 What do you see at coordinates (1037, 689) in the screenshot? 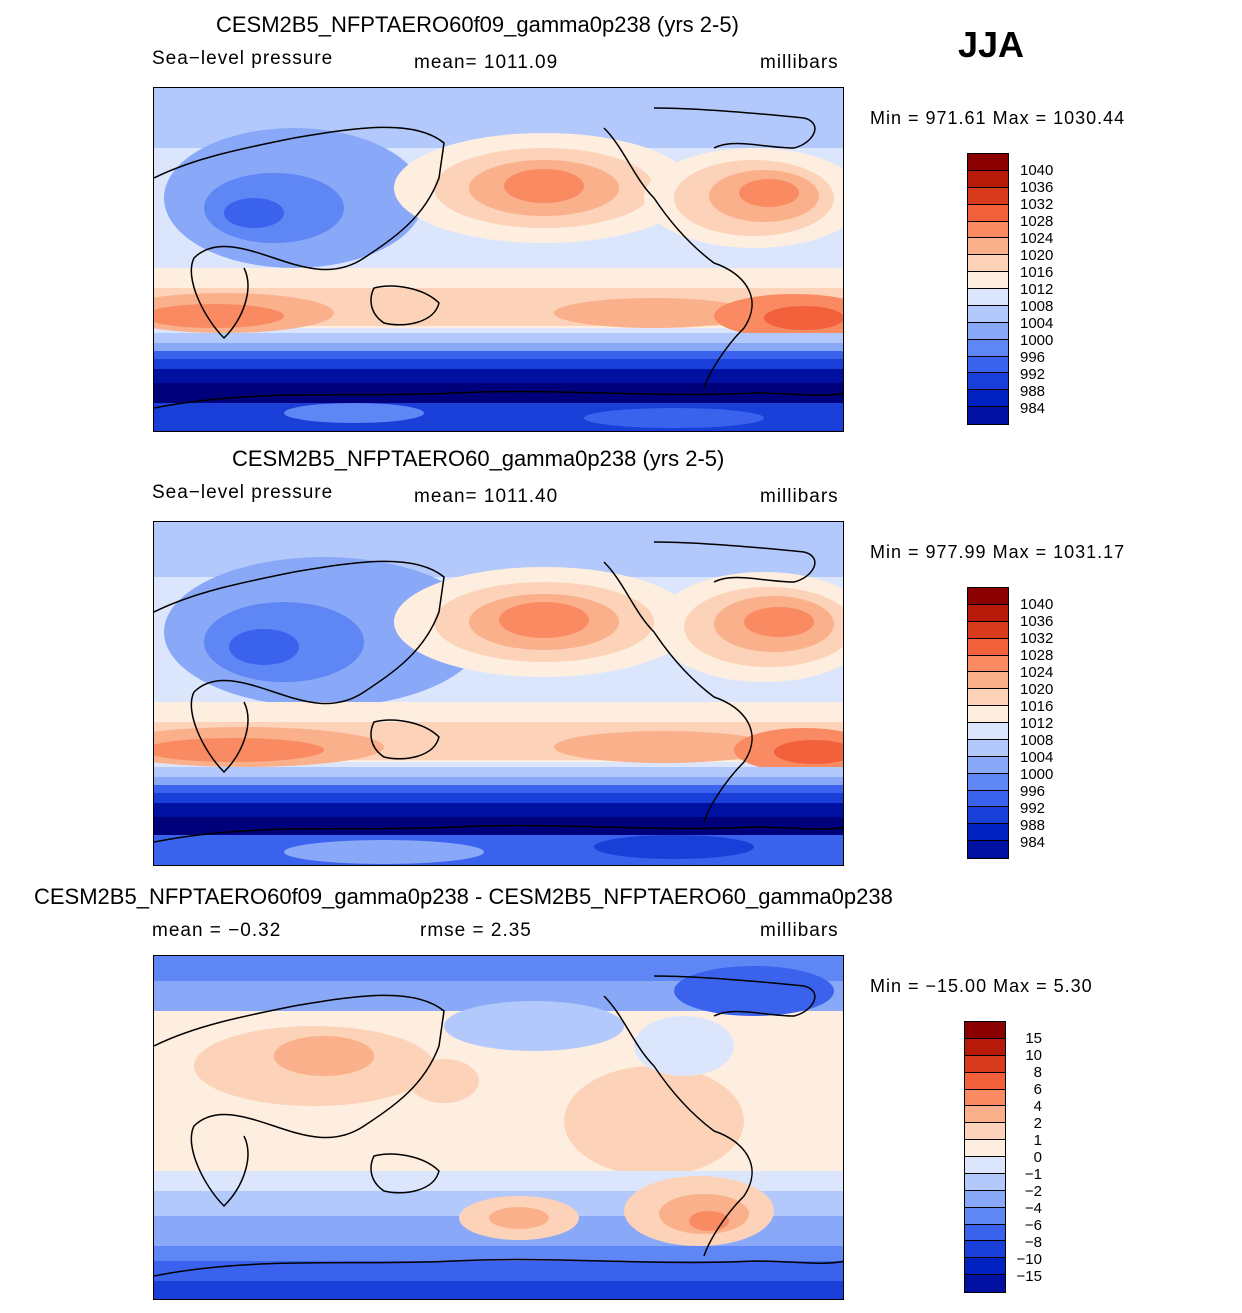
I see `colorbar-label: 1020` at bounding box center [1037, 689].